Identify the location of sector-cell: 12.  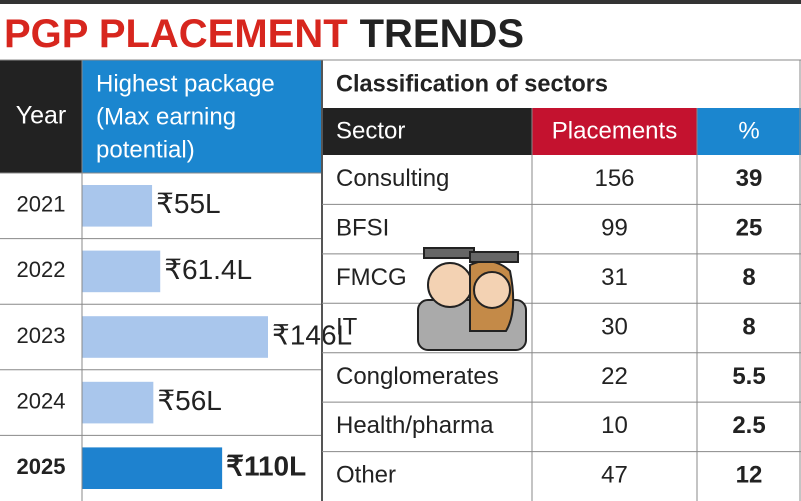
(749, 475).